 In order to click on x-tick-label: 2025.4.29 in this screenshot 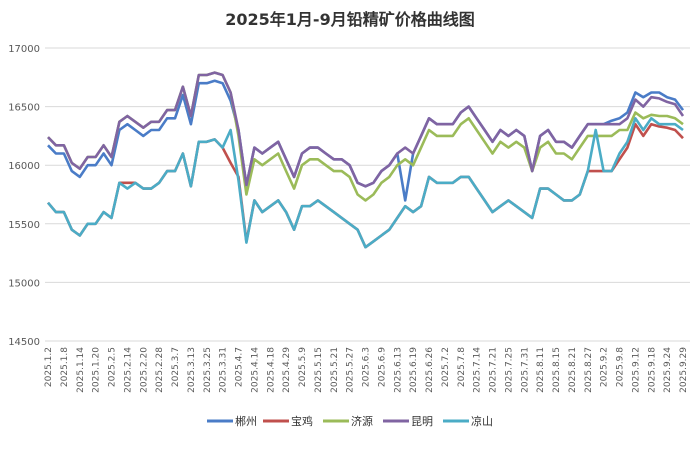, I will do `click(287, 370)`.